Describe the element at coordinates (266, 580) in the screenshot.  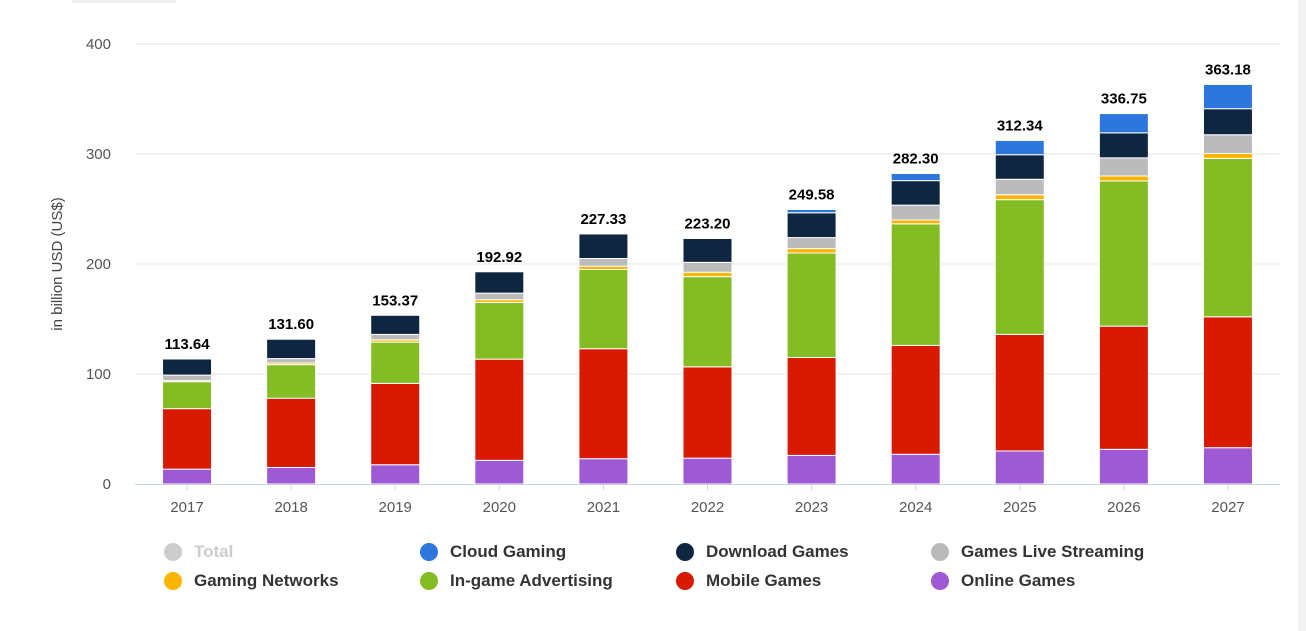
I see `legend-label: Gaming Networks` at that location.